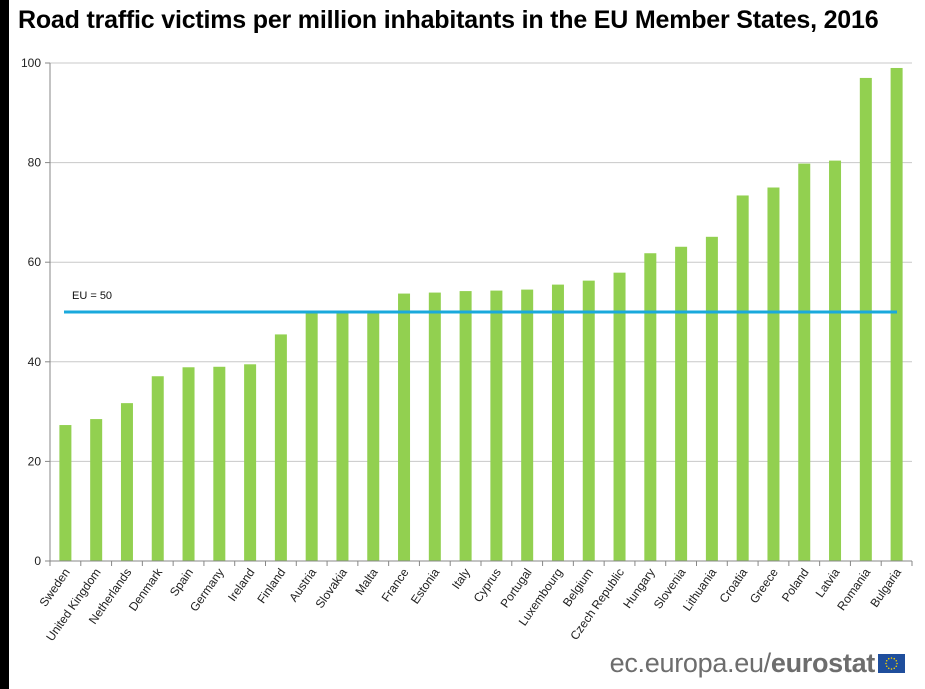 The height and width of the screenshot is (689, 925). I want to click on x-tick-label: Italy, so click(461, 579).